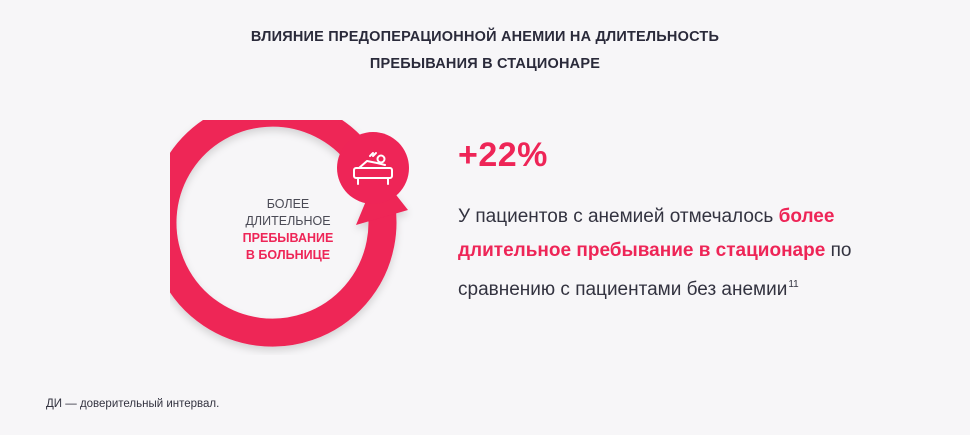 This screenshot has width=970, height=435. I want to click on ring-label-line-4: в больнице, so click(288, 255).